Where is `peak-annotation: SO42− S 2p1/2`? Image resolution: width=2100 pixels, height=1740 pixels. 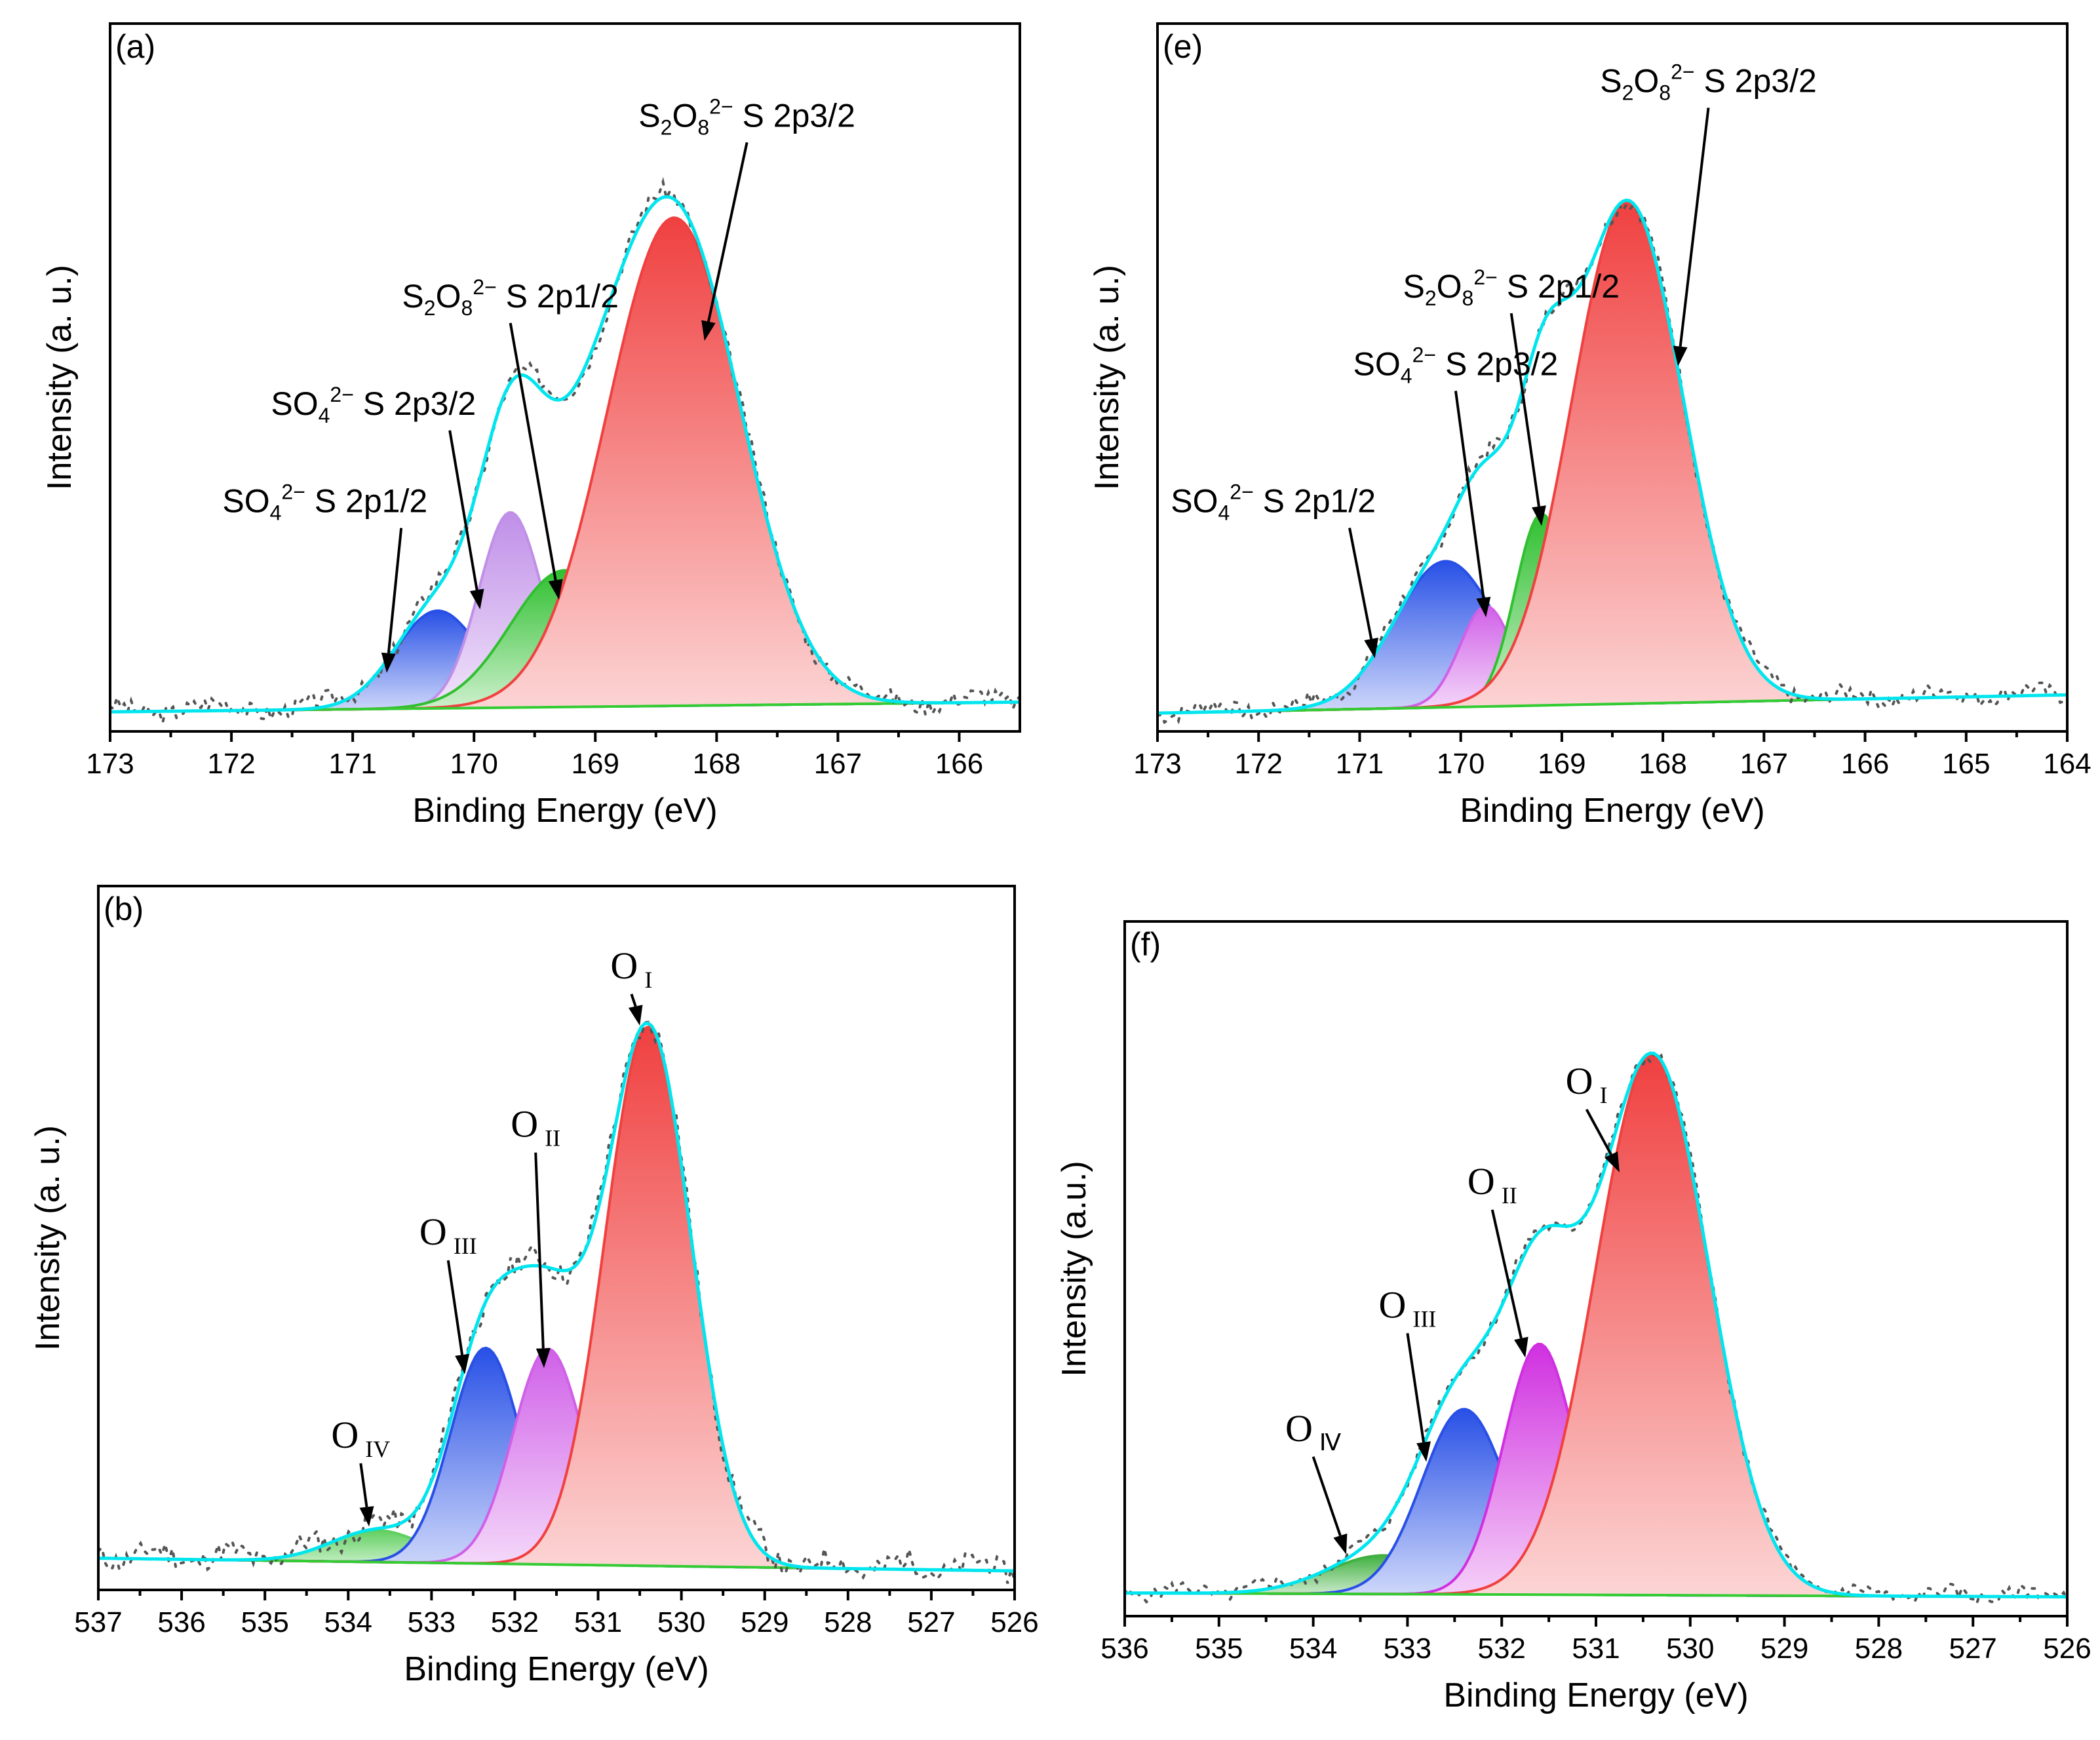 peak-annotation: SO42− S 2p1/2 is located at coordinates (1274, 502).